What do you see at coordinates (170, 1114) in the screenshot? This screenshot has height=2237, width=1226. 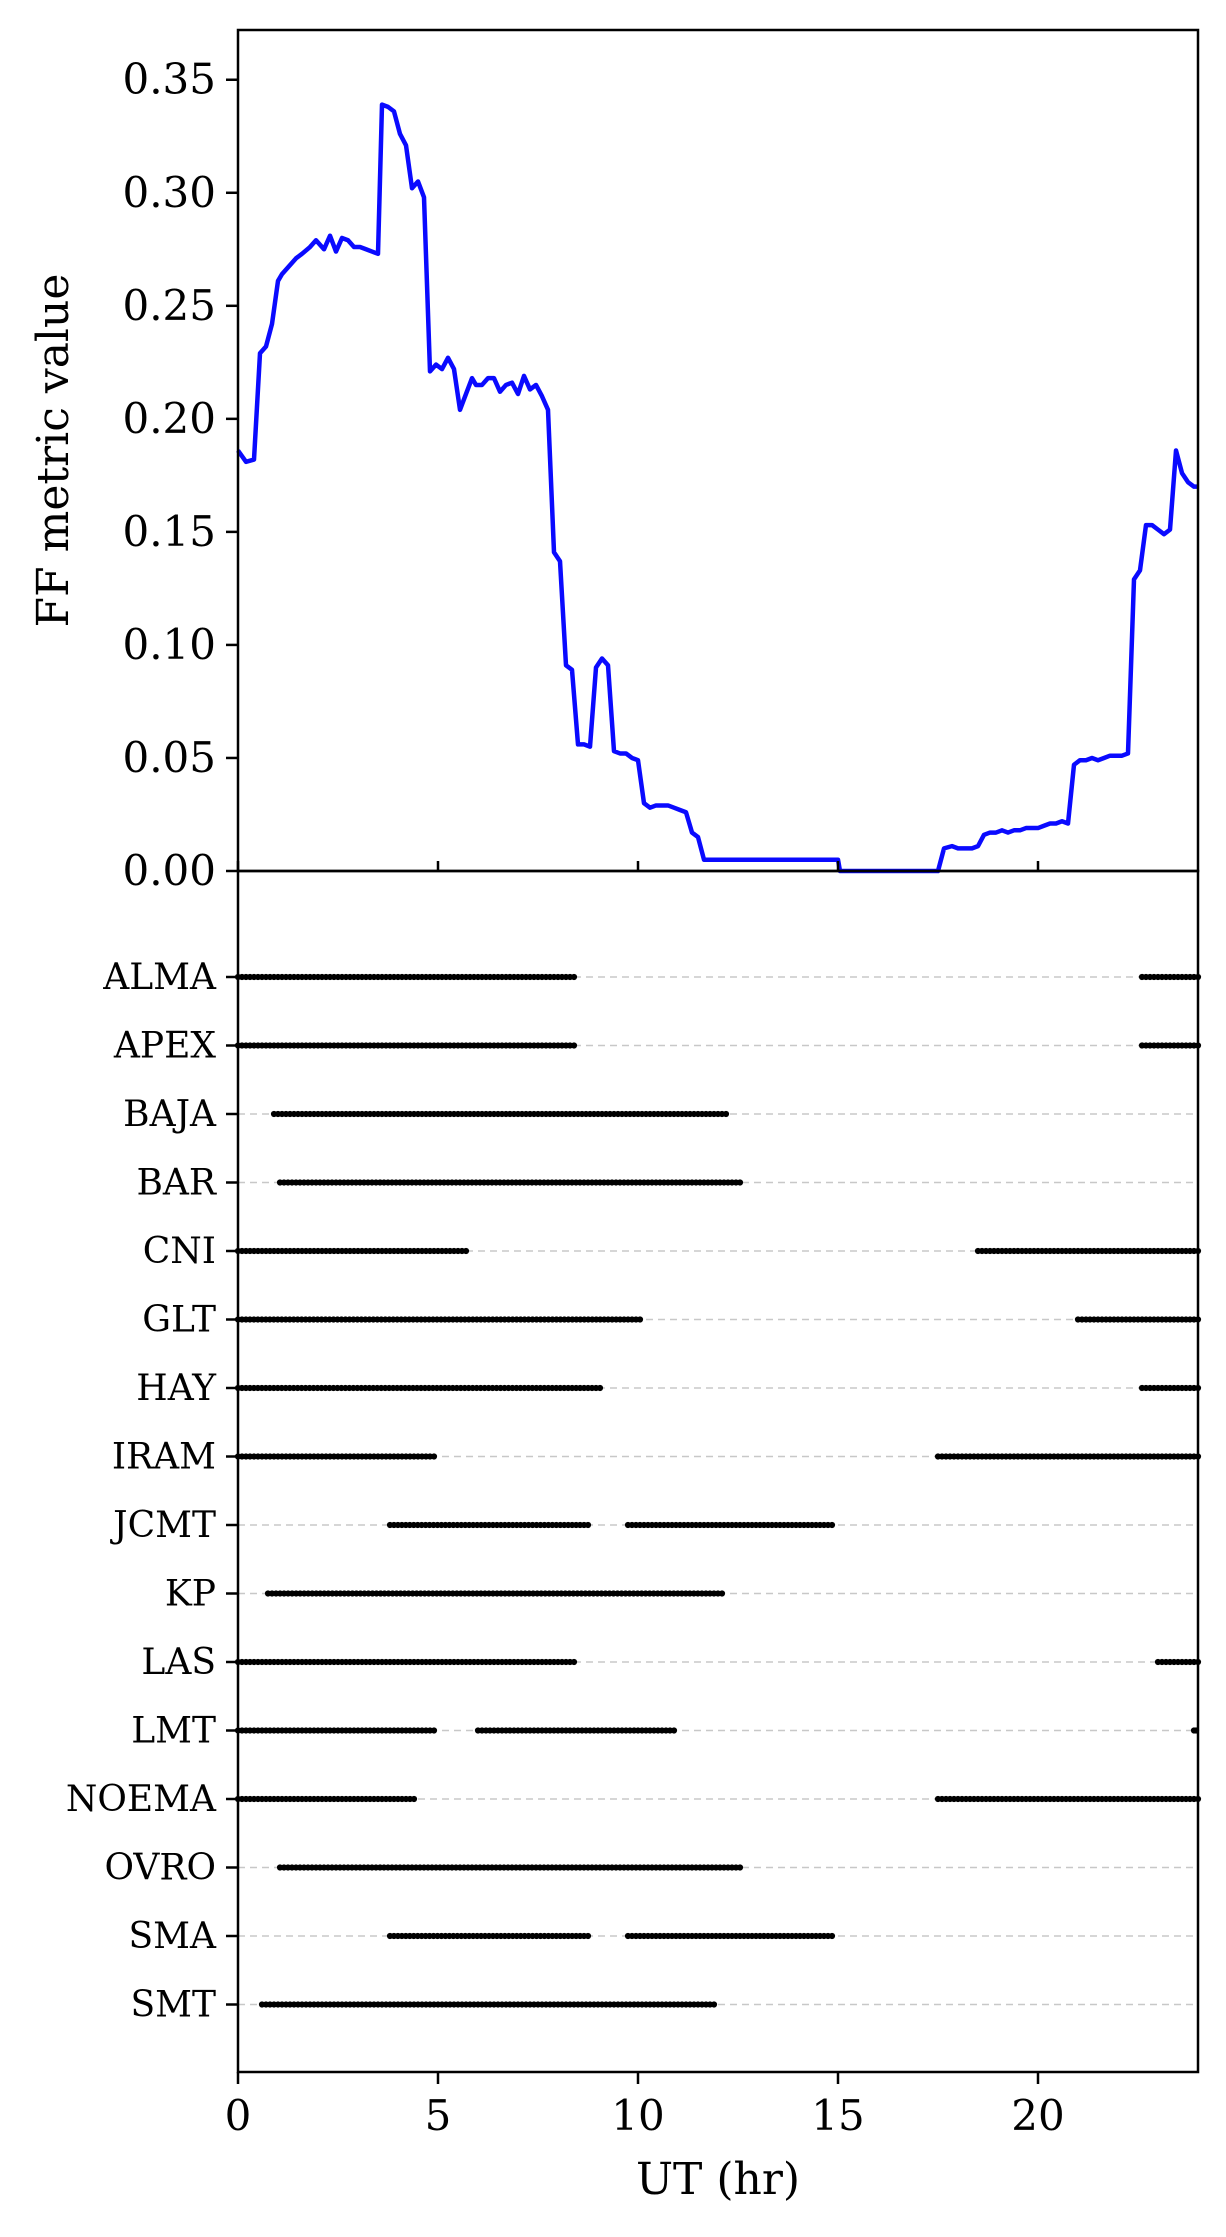 I see `site-label-baja: BAJA` at bounding box center [170, 1114].